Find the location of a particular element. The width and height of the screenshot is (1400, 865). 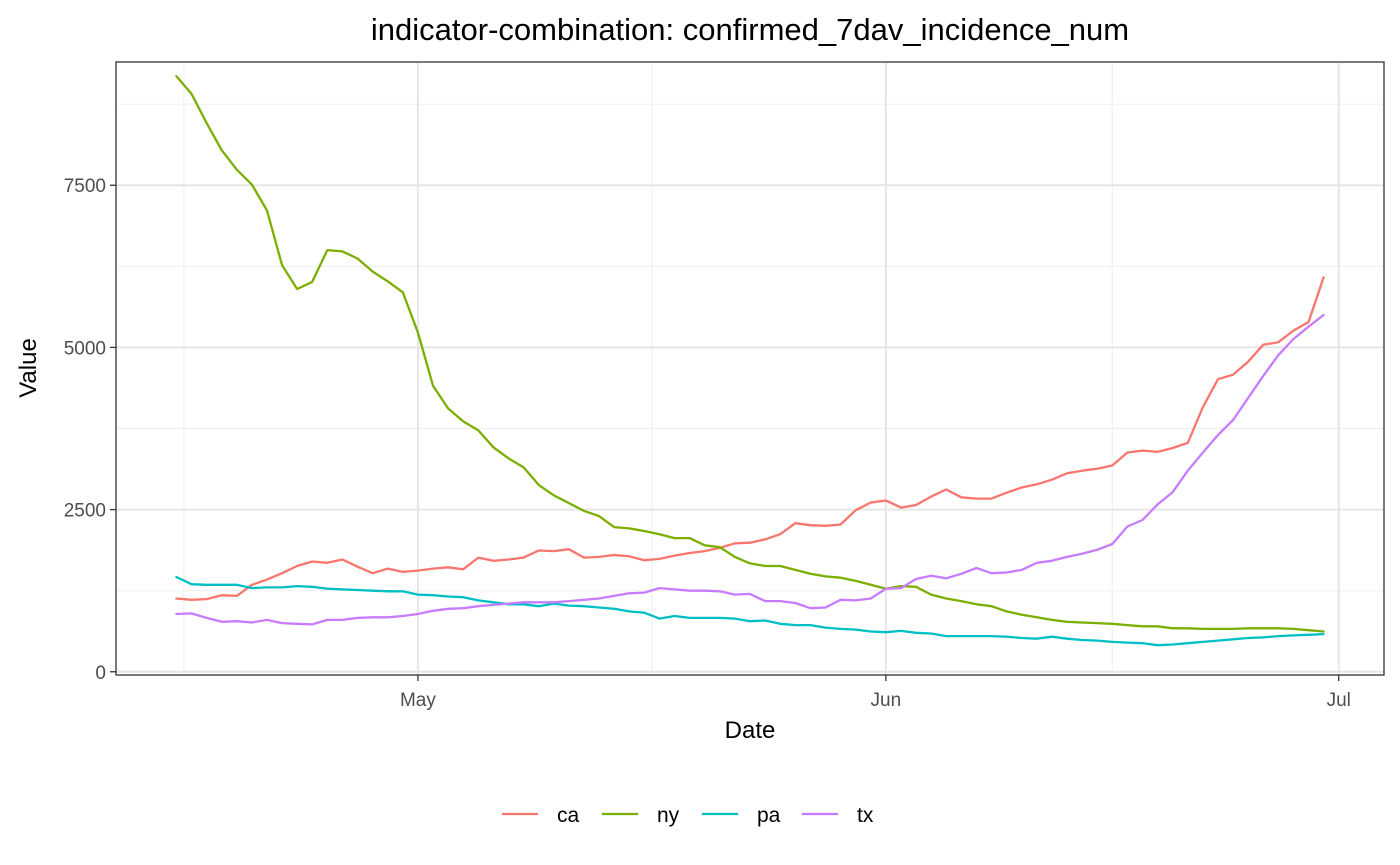

y-tick-label: 0 is located at coordinates (100, 673).